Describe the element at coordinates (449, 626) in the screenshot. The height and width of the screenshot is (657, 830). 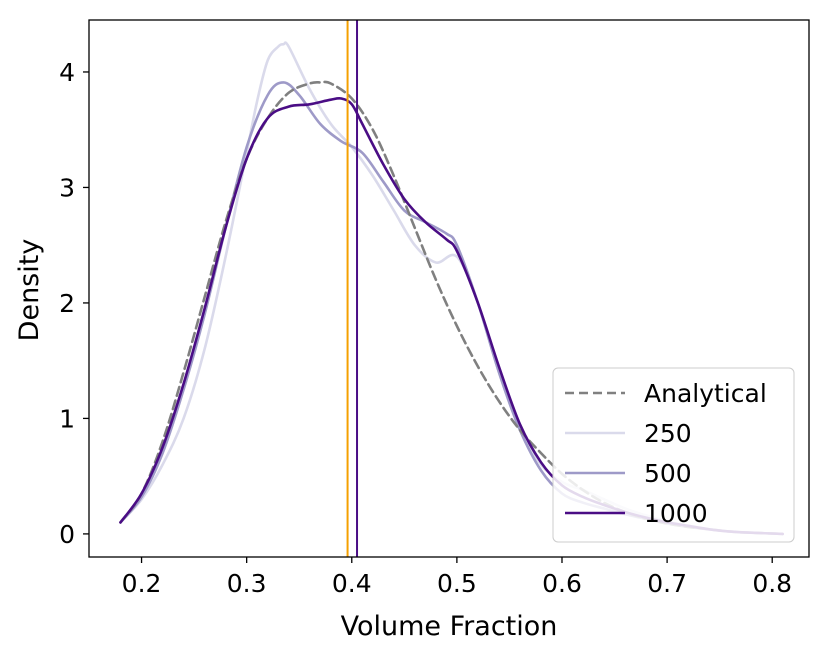
I see `x-axis-title: Volume Fraction` at that location.